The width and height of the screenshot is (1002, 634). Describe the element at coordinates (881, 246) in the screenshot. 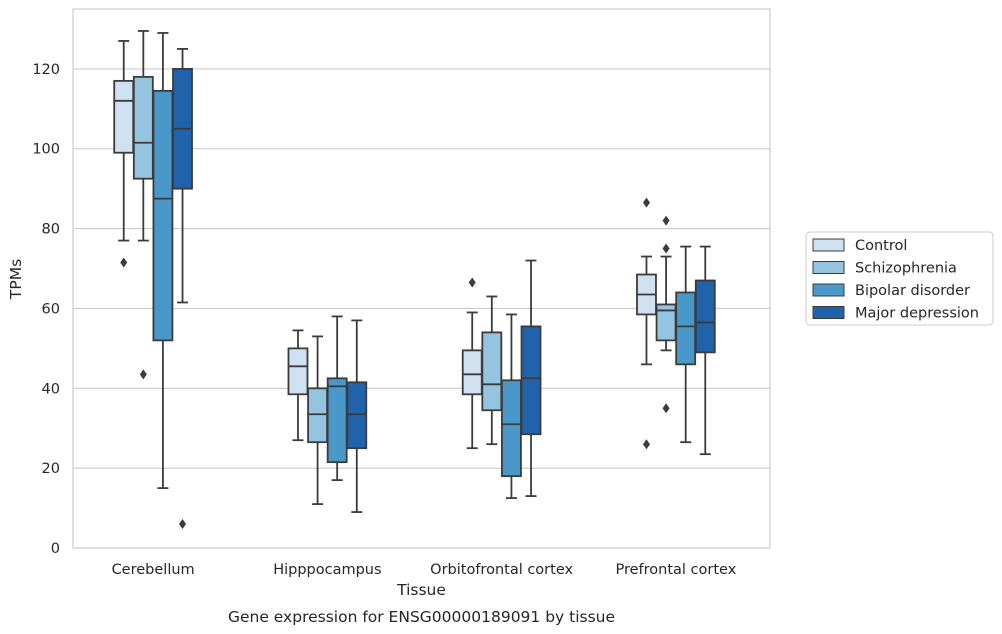

I see `legend-label: Control` at that location.